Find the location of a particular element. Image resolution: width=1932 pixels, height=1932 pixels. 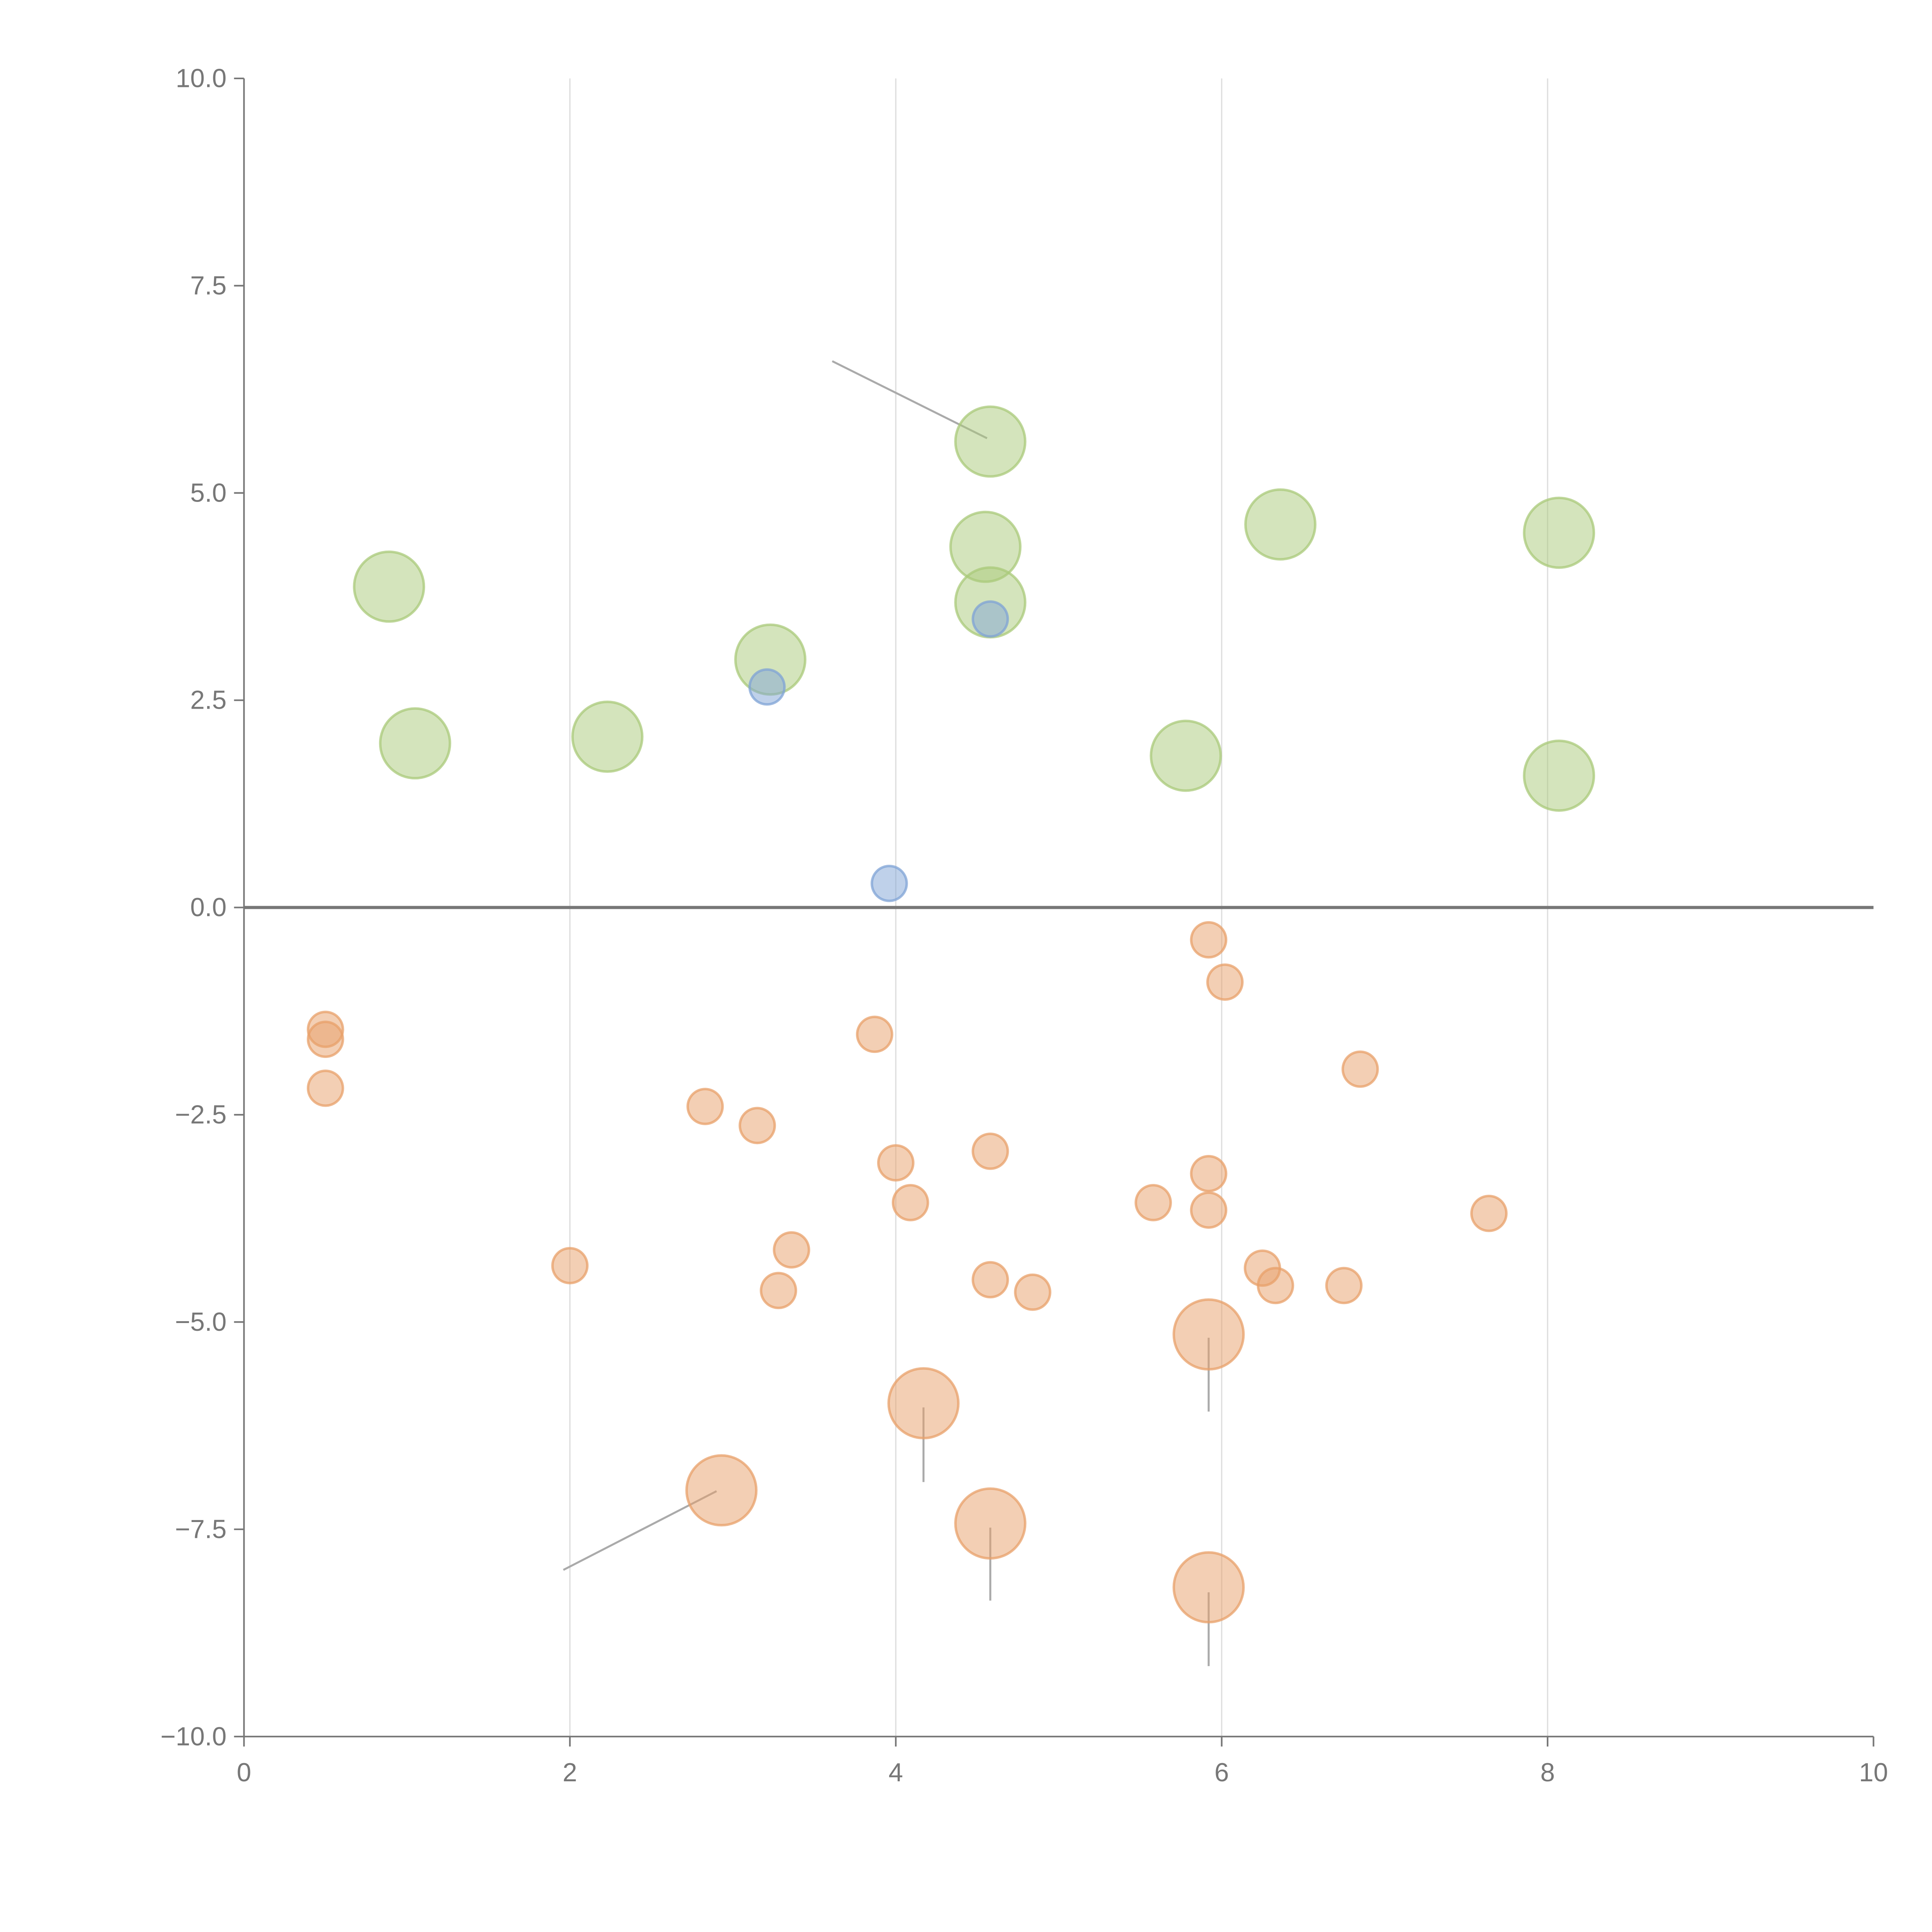

y-tick-label: 7.5 is located at coordinates (208, 285).